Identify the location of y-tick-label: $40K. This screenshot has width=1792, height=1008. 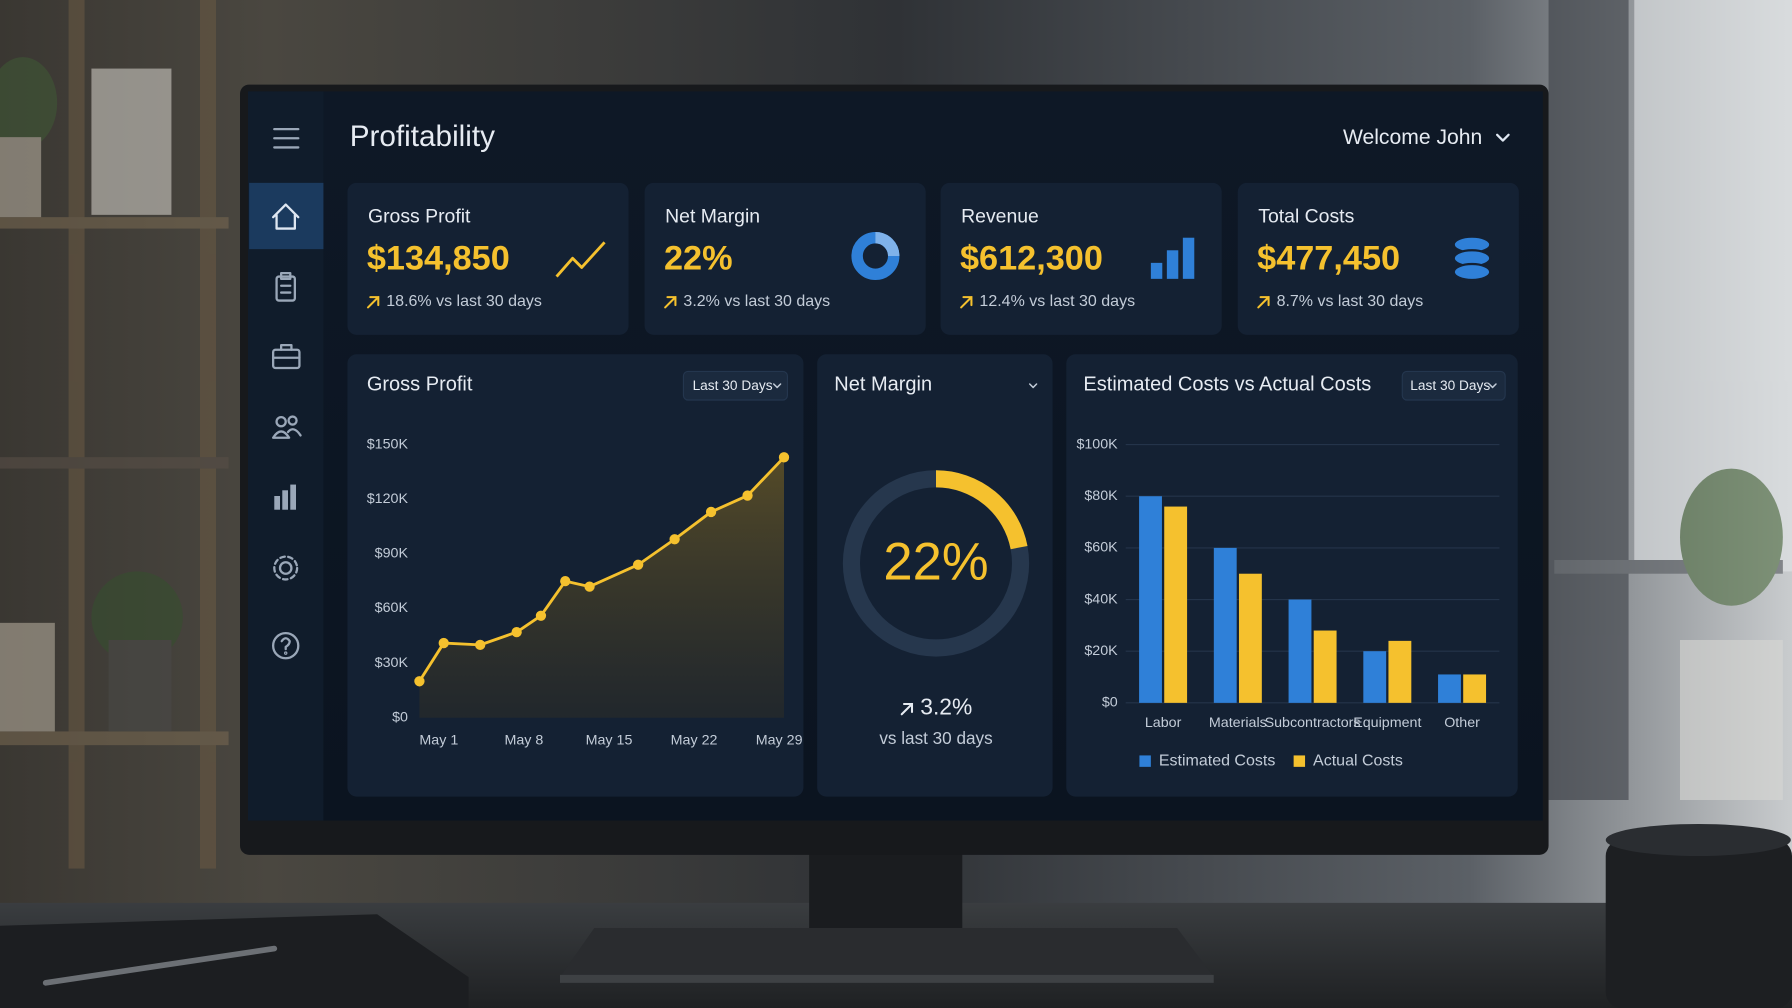
(1101, 599).